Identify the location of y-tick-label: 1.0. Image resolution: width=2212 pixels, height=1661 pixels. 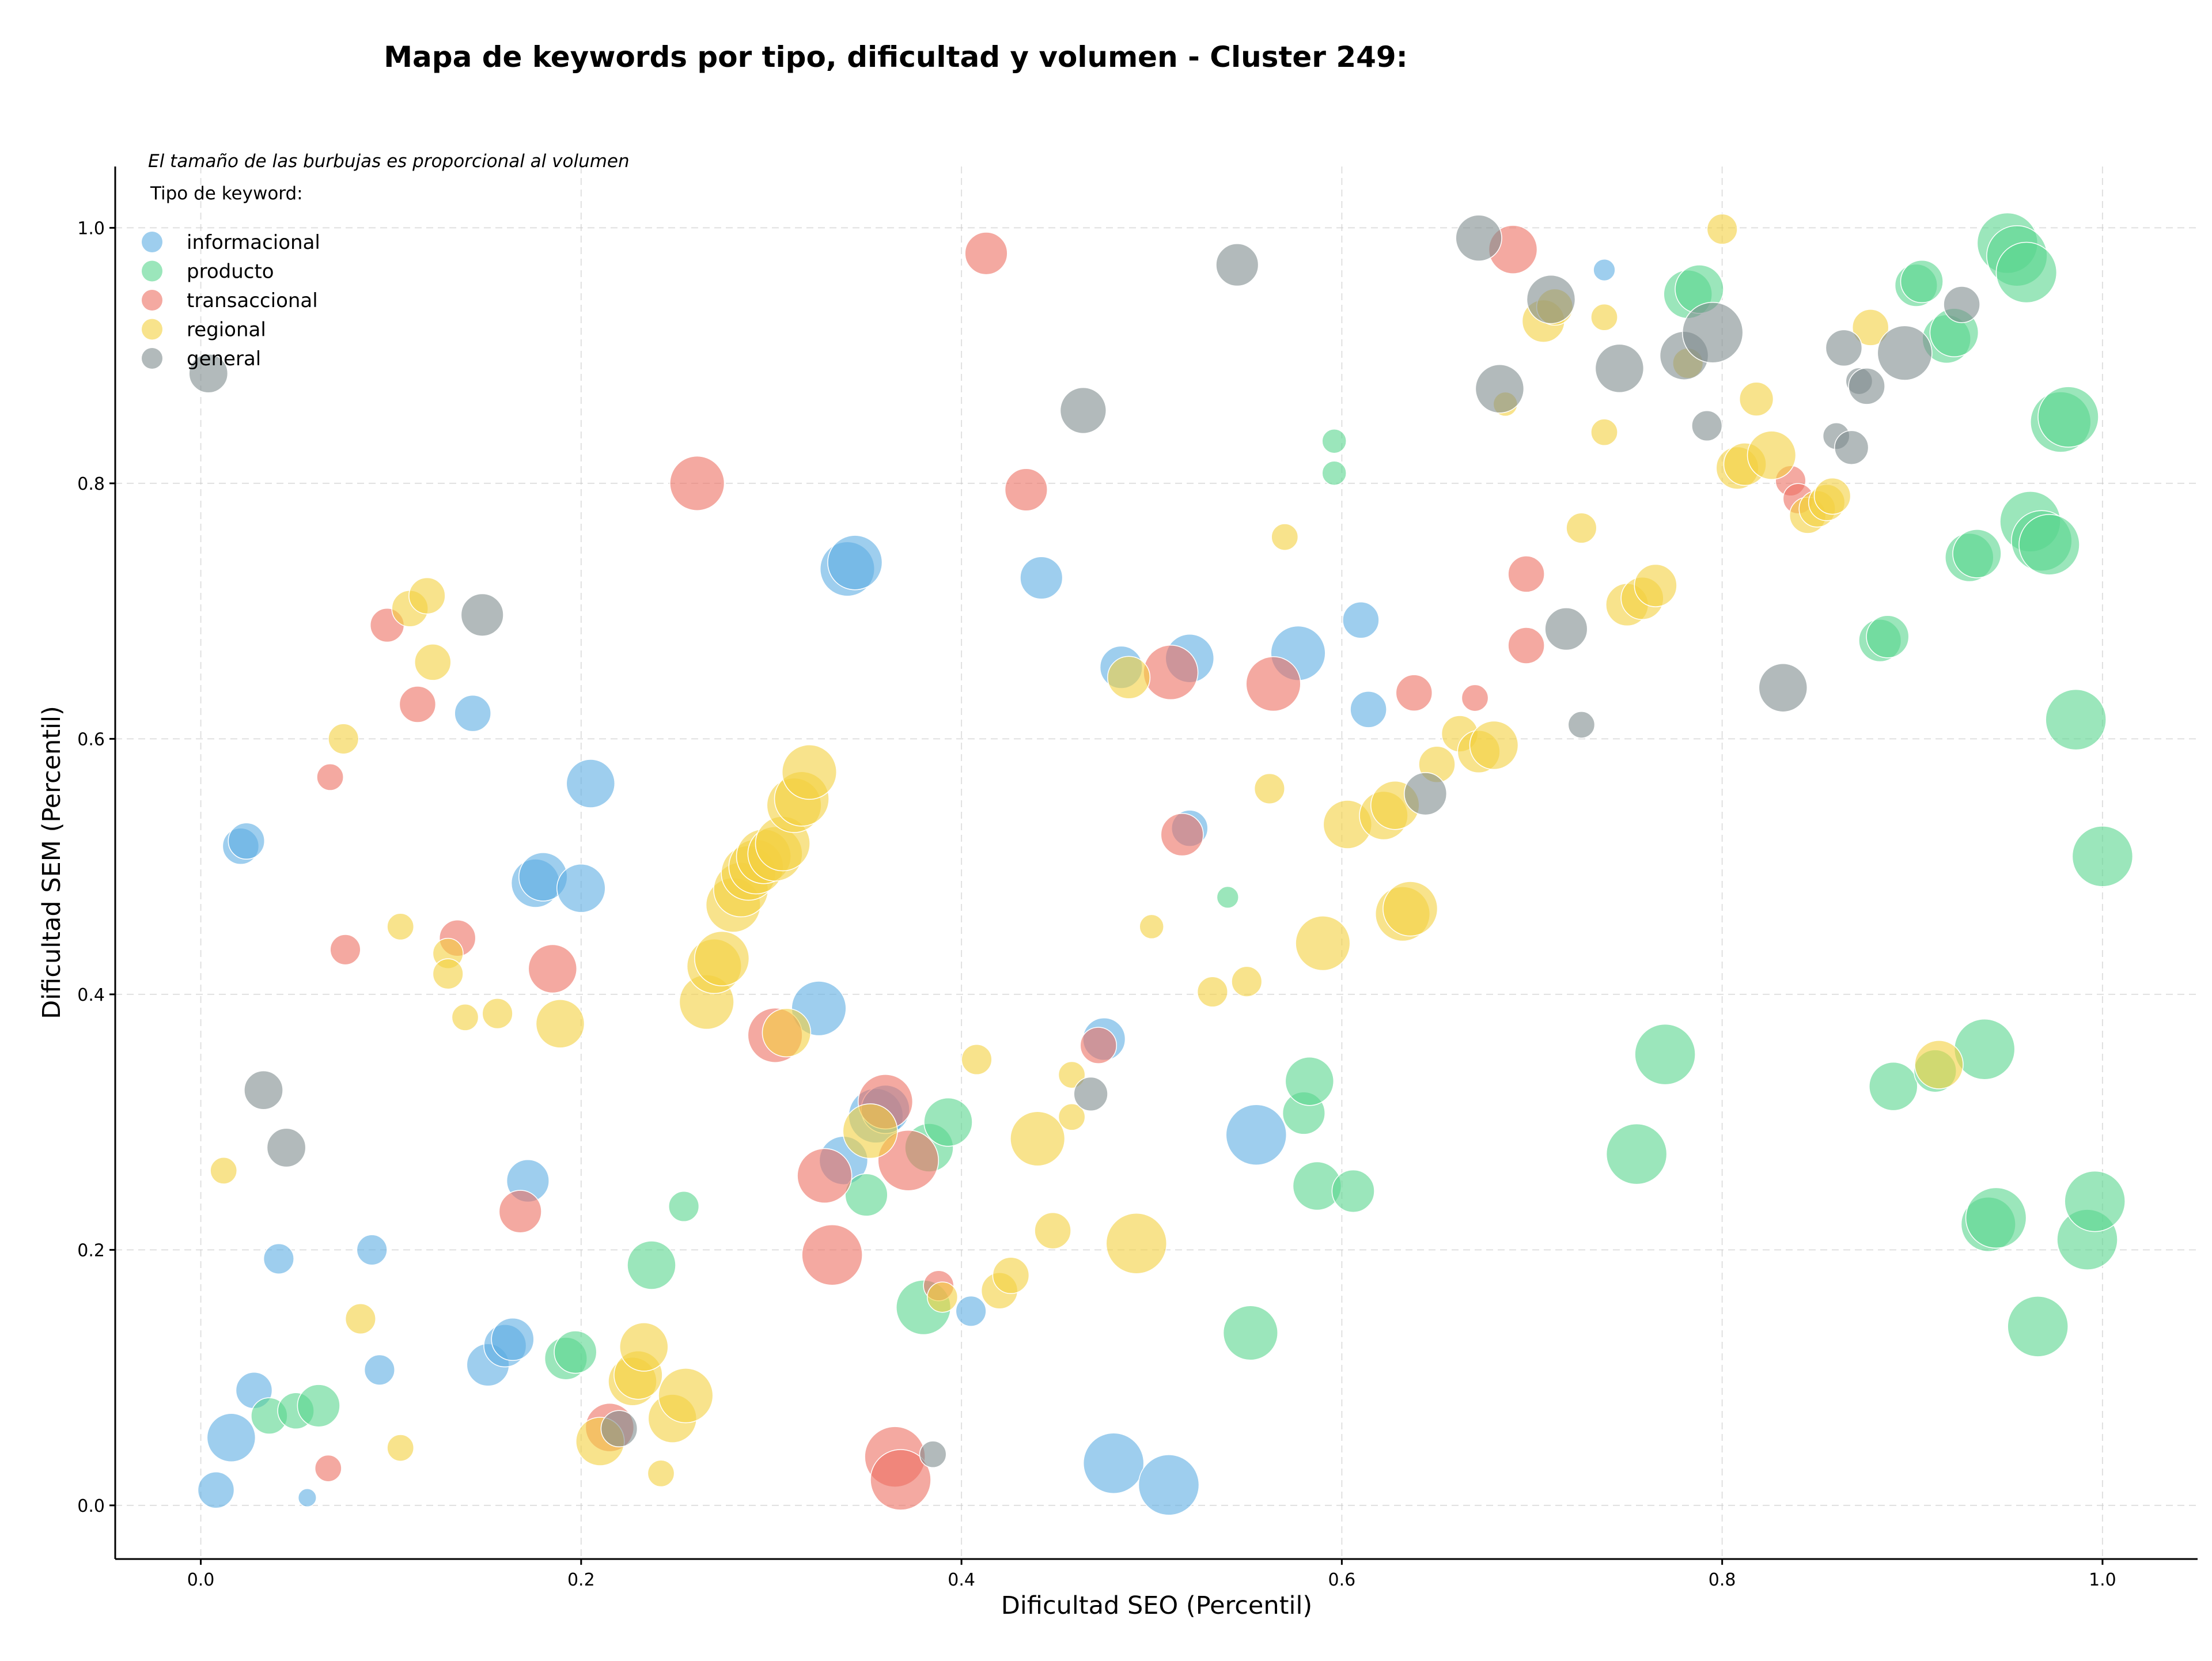
(91, 228).